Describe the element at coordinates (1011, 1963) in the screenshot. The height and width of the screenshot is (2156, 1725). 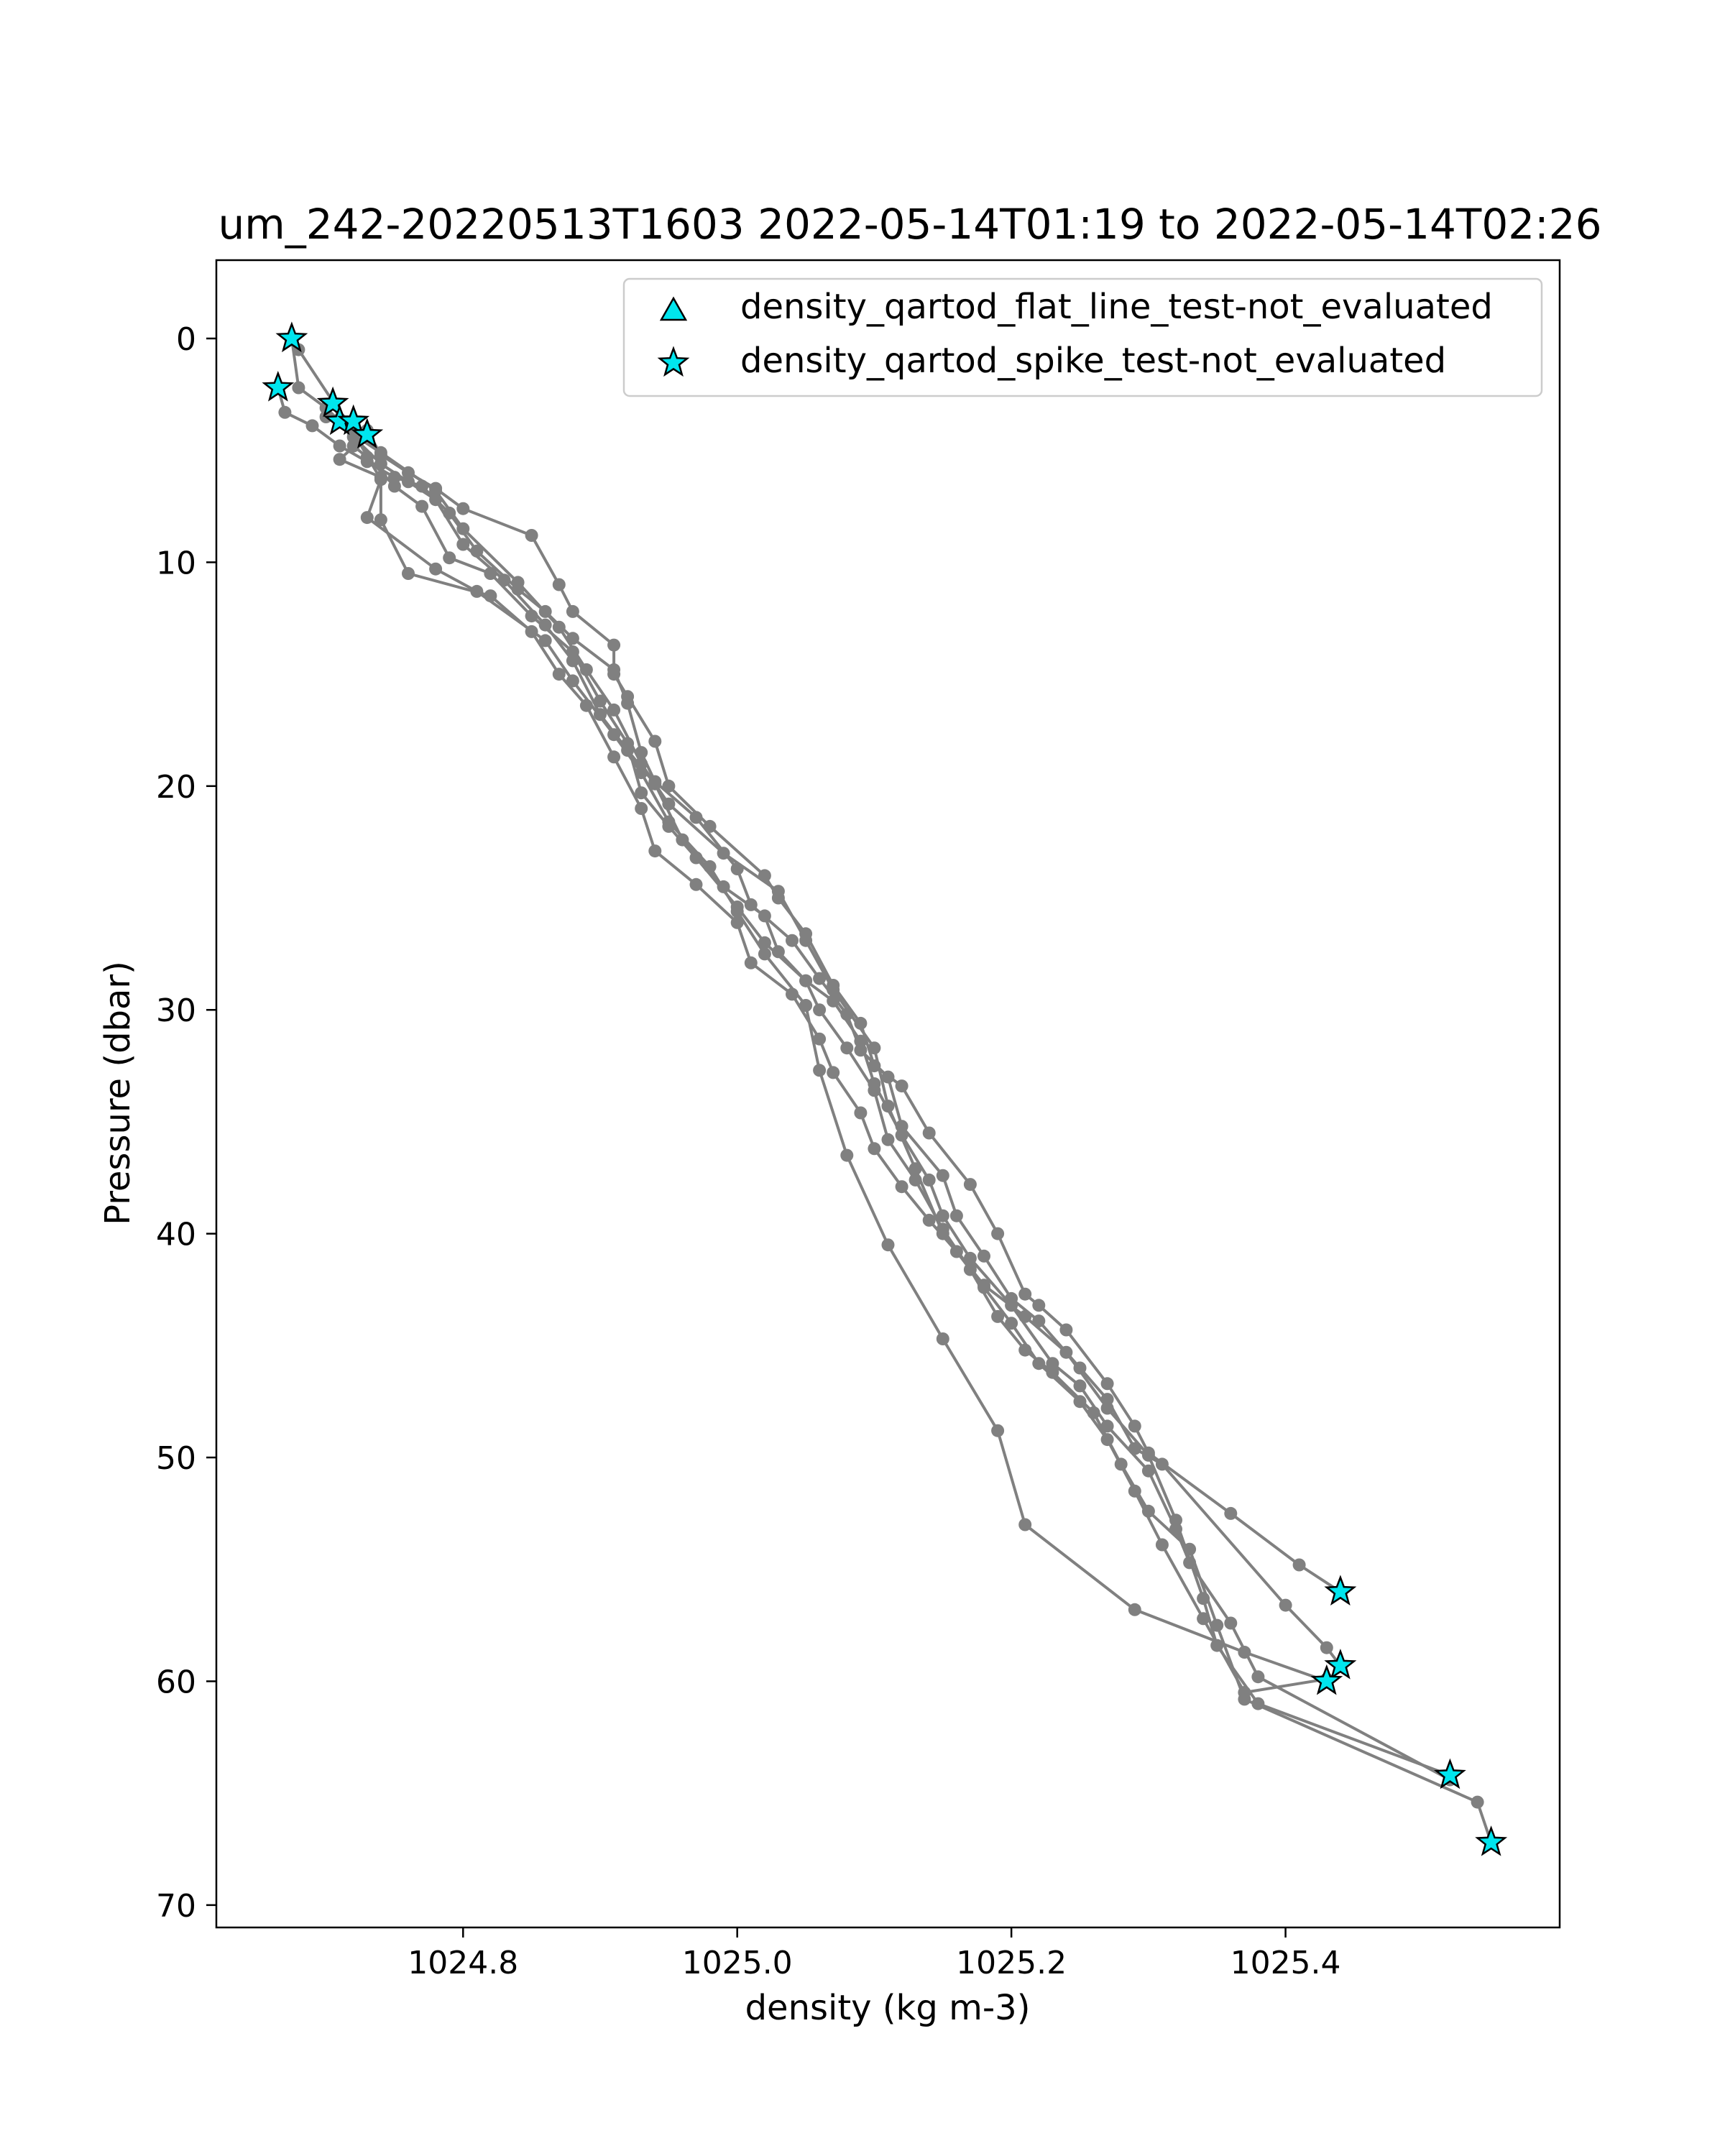
I see `x-tick-label: 1025.2` at that location.